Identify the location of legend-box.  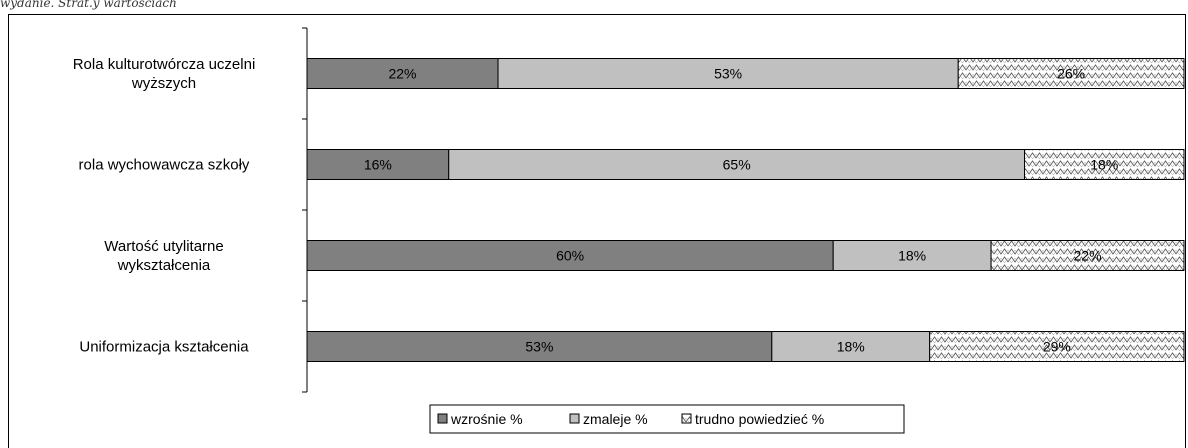
(667, 419).